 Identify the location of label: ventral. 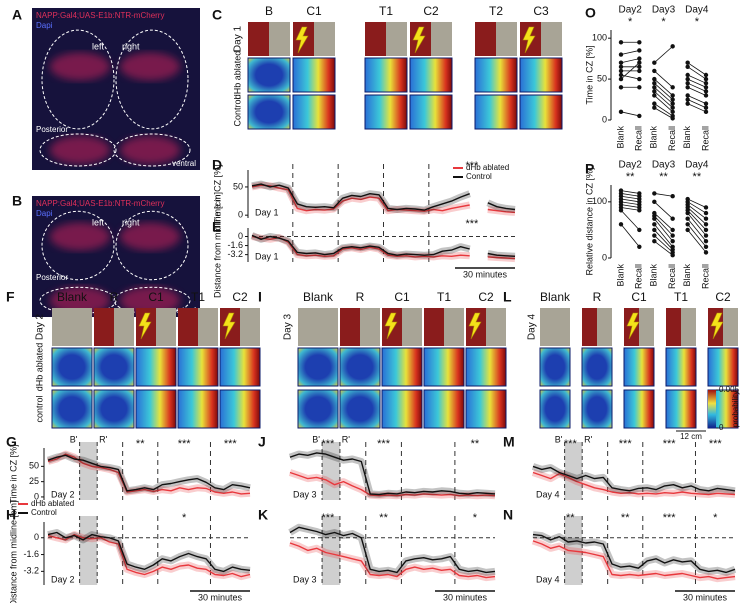
(184, 163).